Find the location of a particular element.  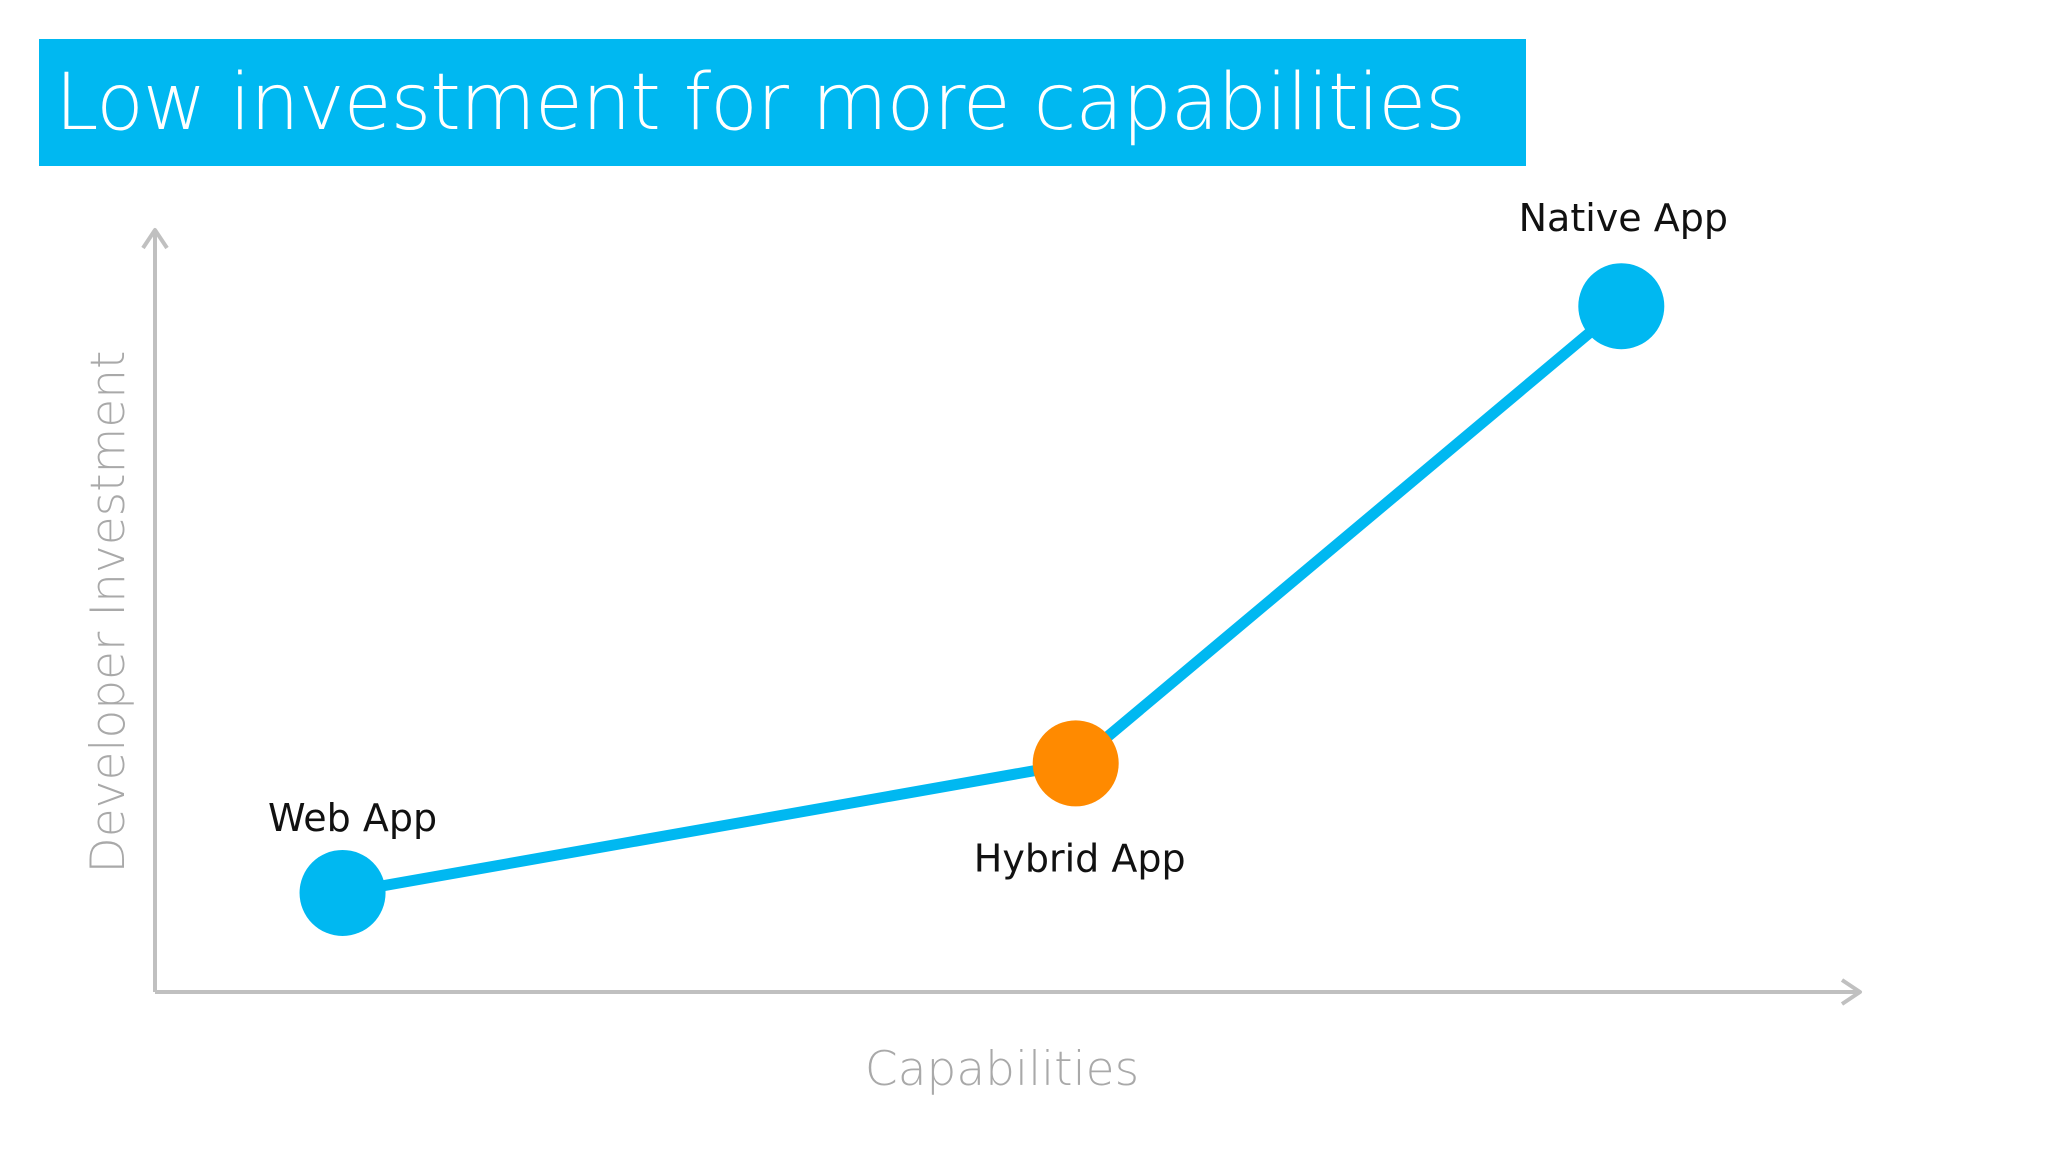

slide-title: Low investment for more capabilities is located at coordinates (760, 102).